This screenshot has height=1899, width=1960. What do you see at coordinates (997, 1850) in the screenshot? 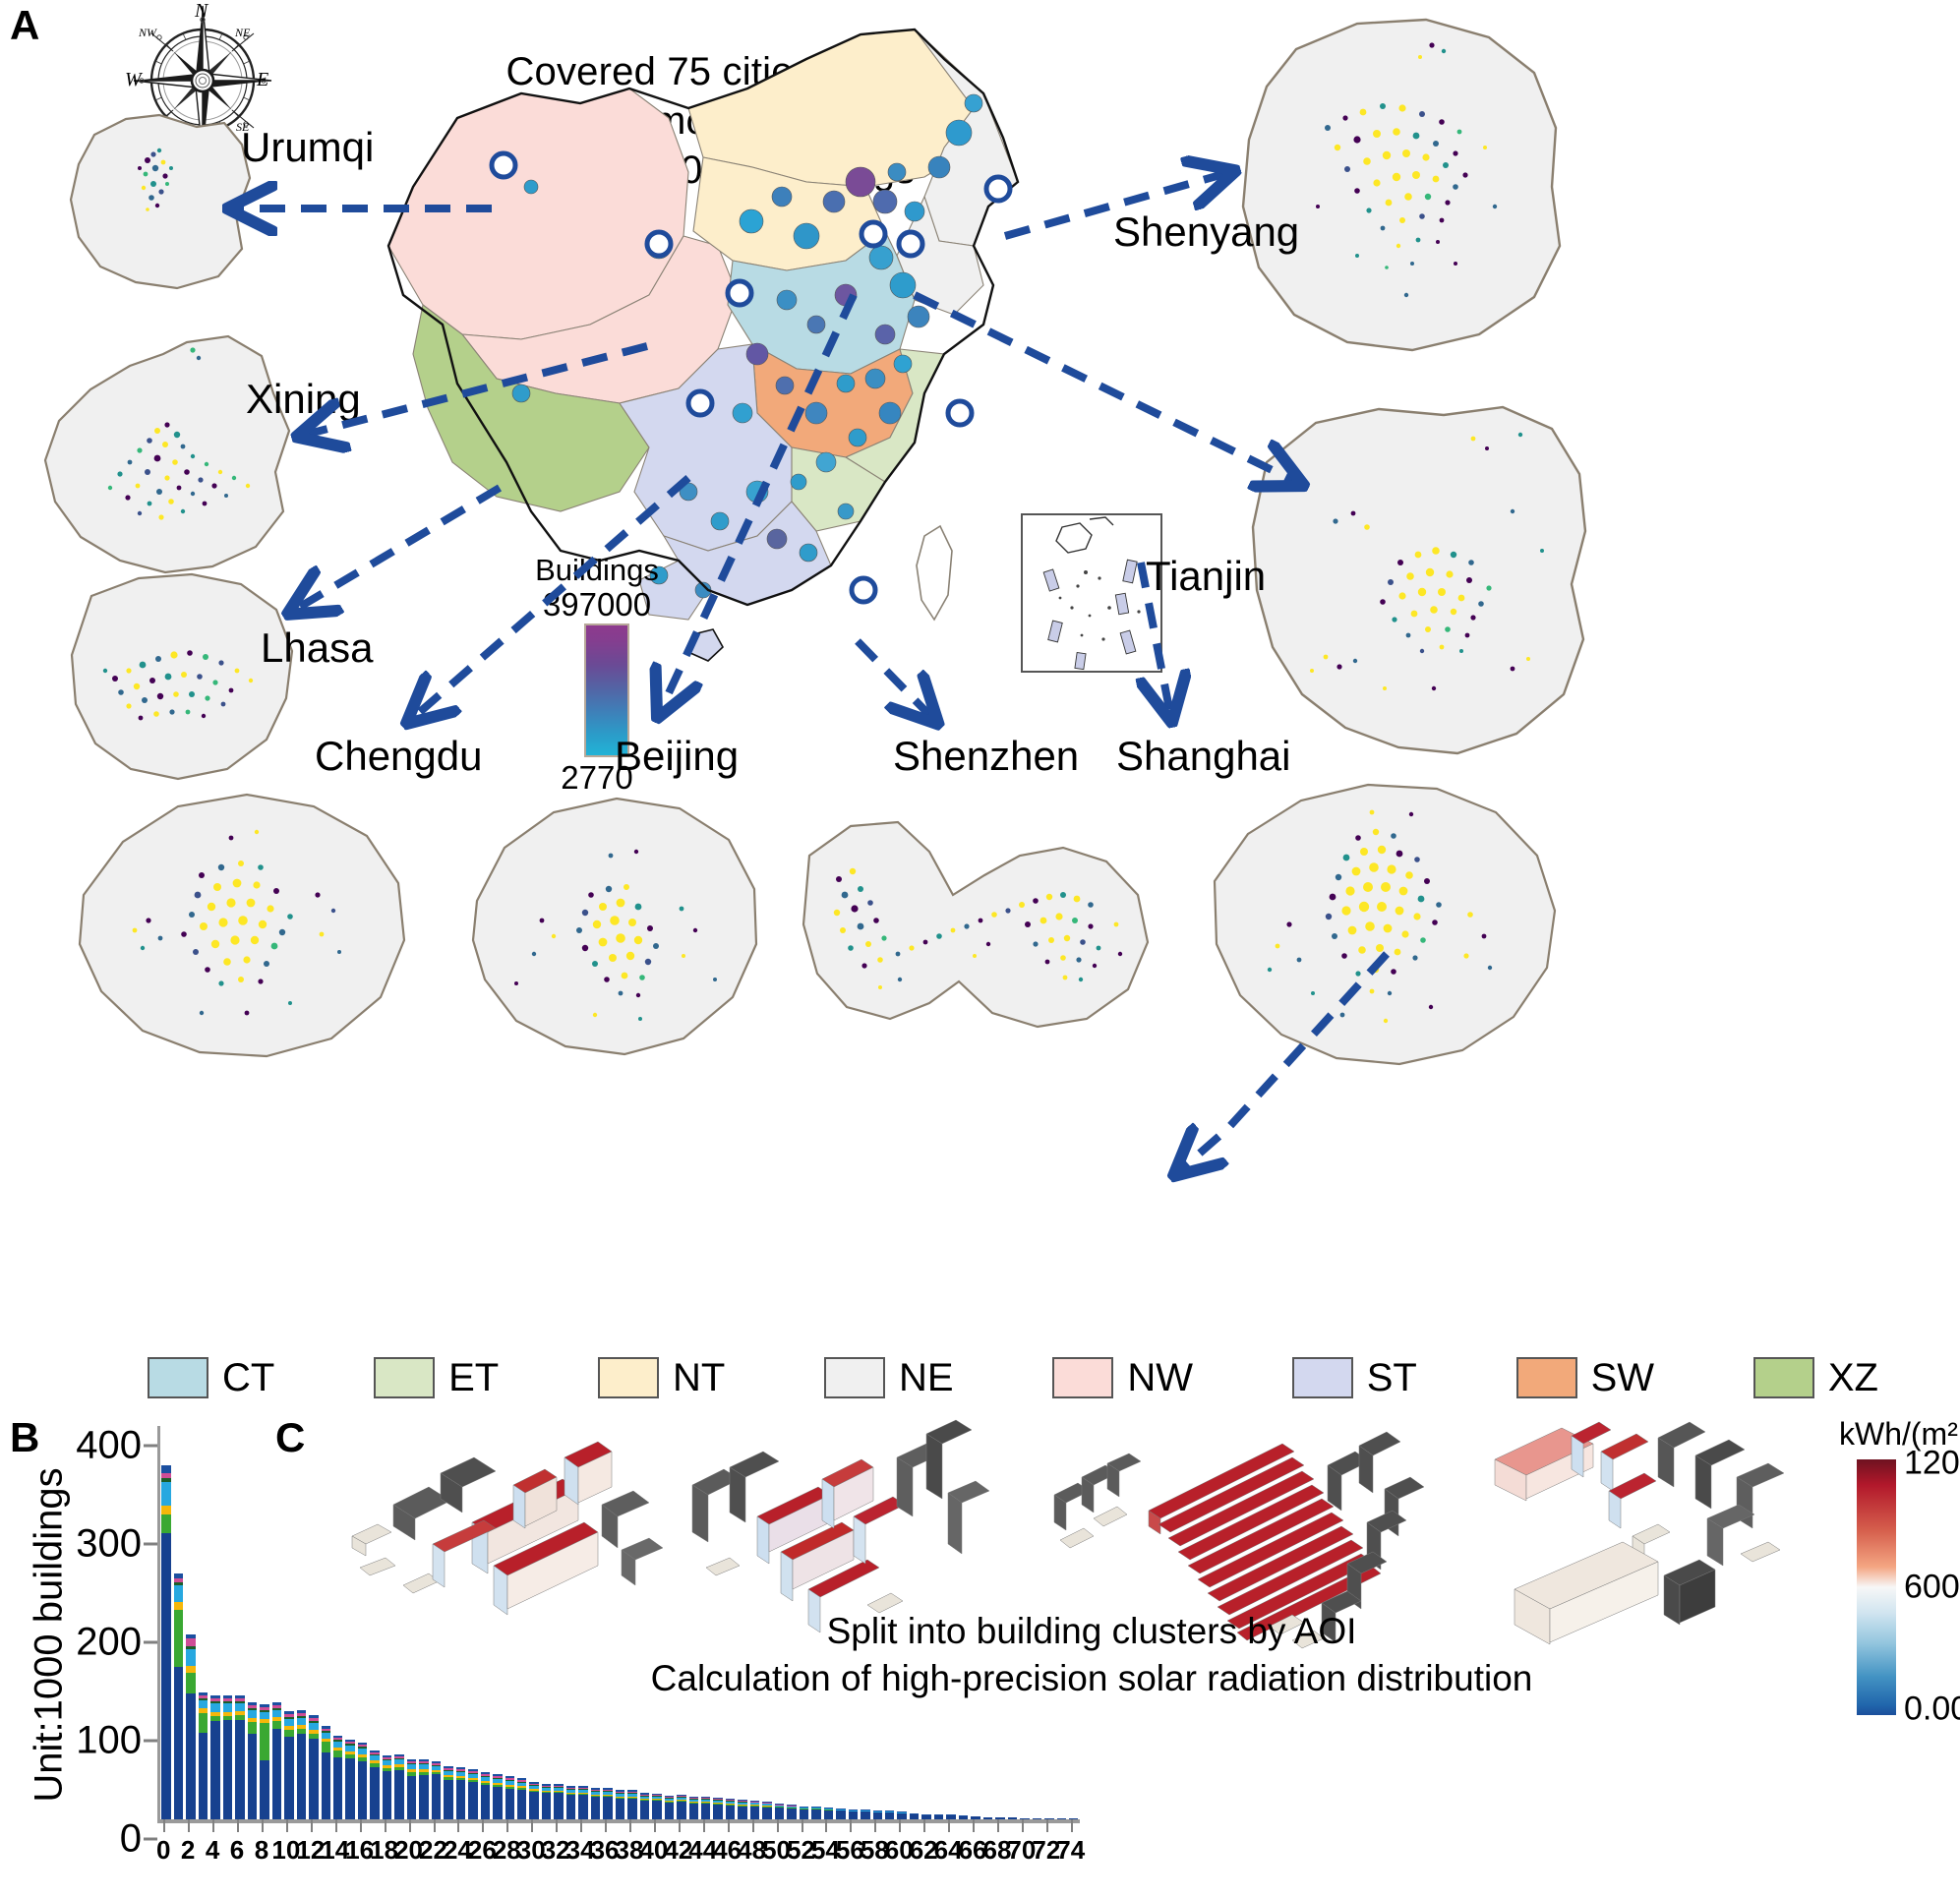
I see `panel-b-x-tick-label: 68` at bounding box center [997, 1850].